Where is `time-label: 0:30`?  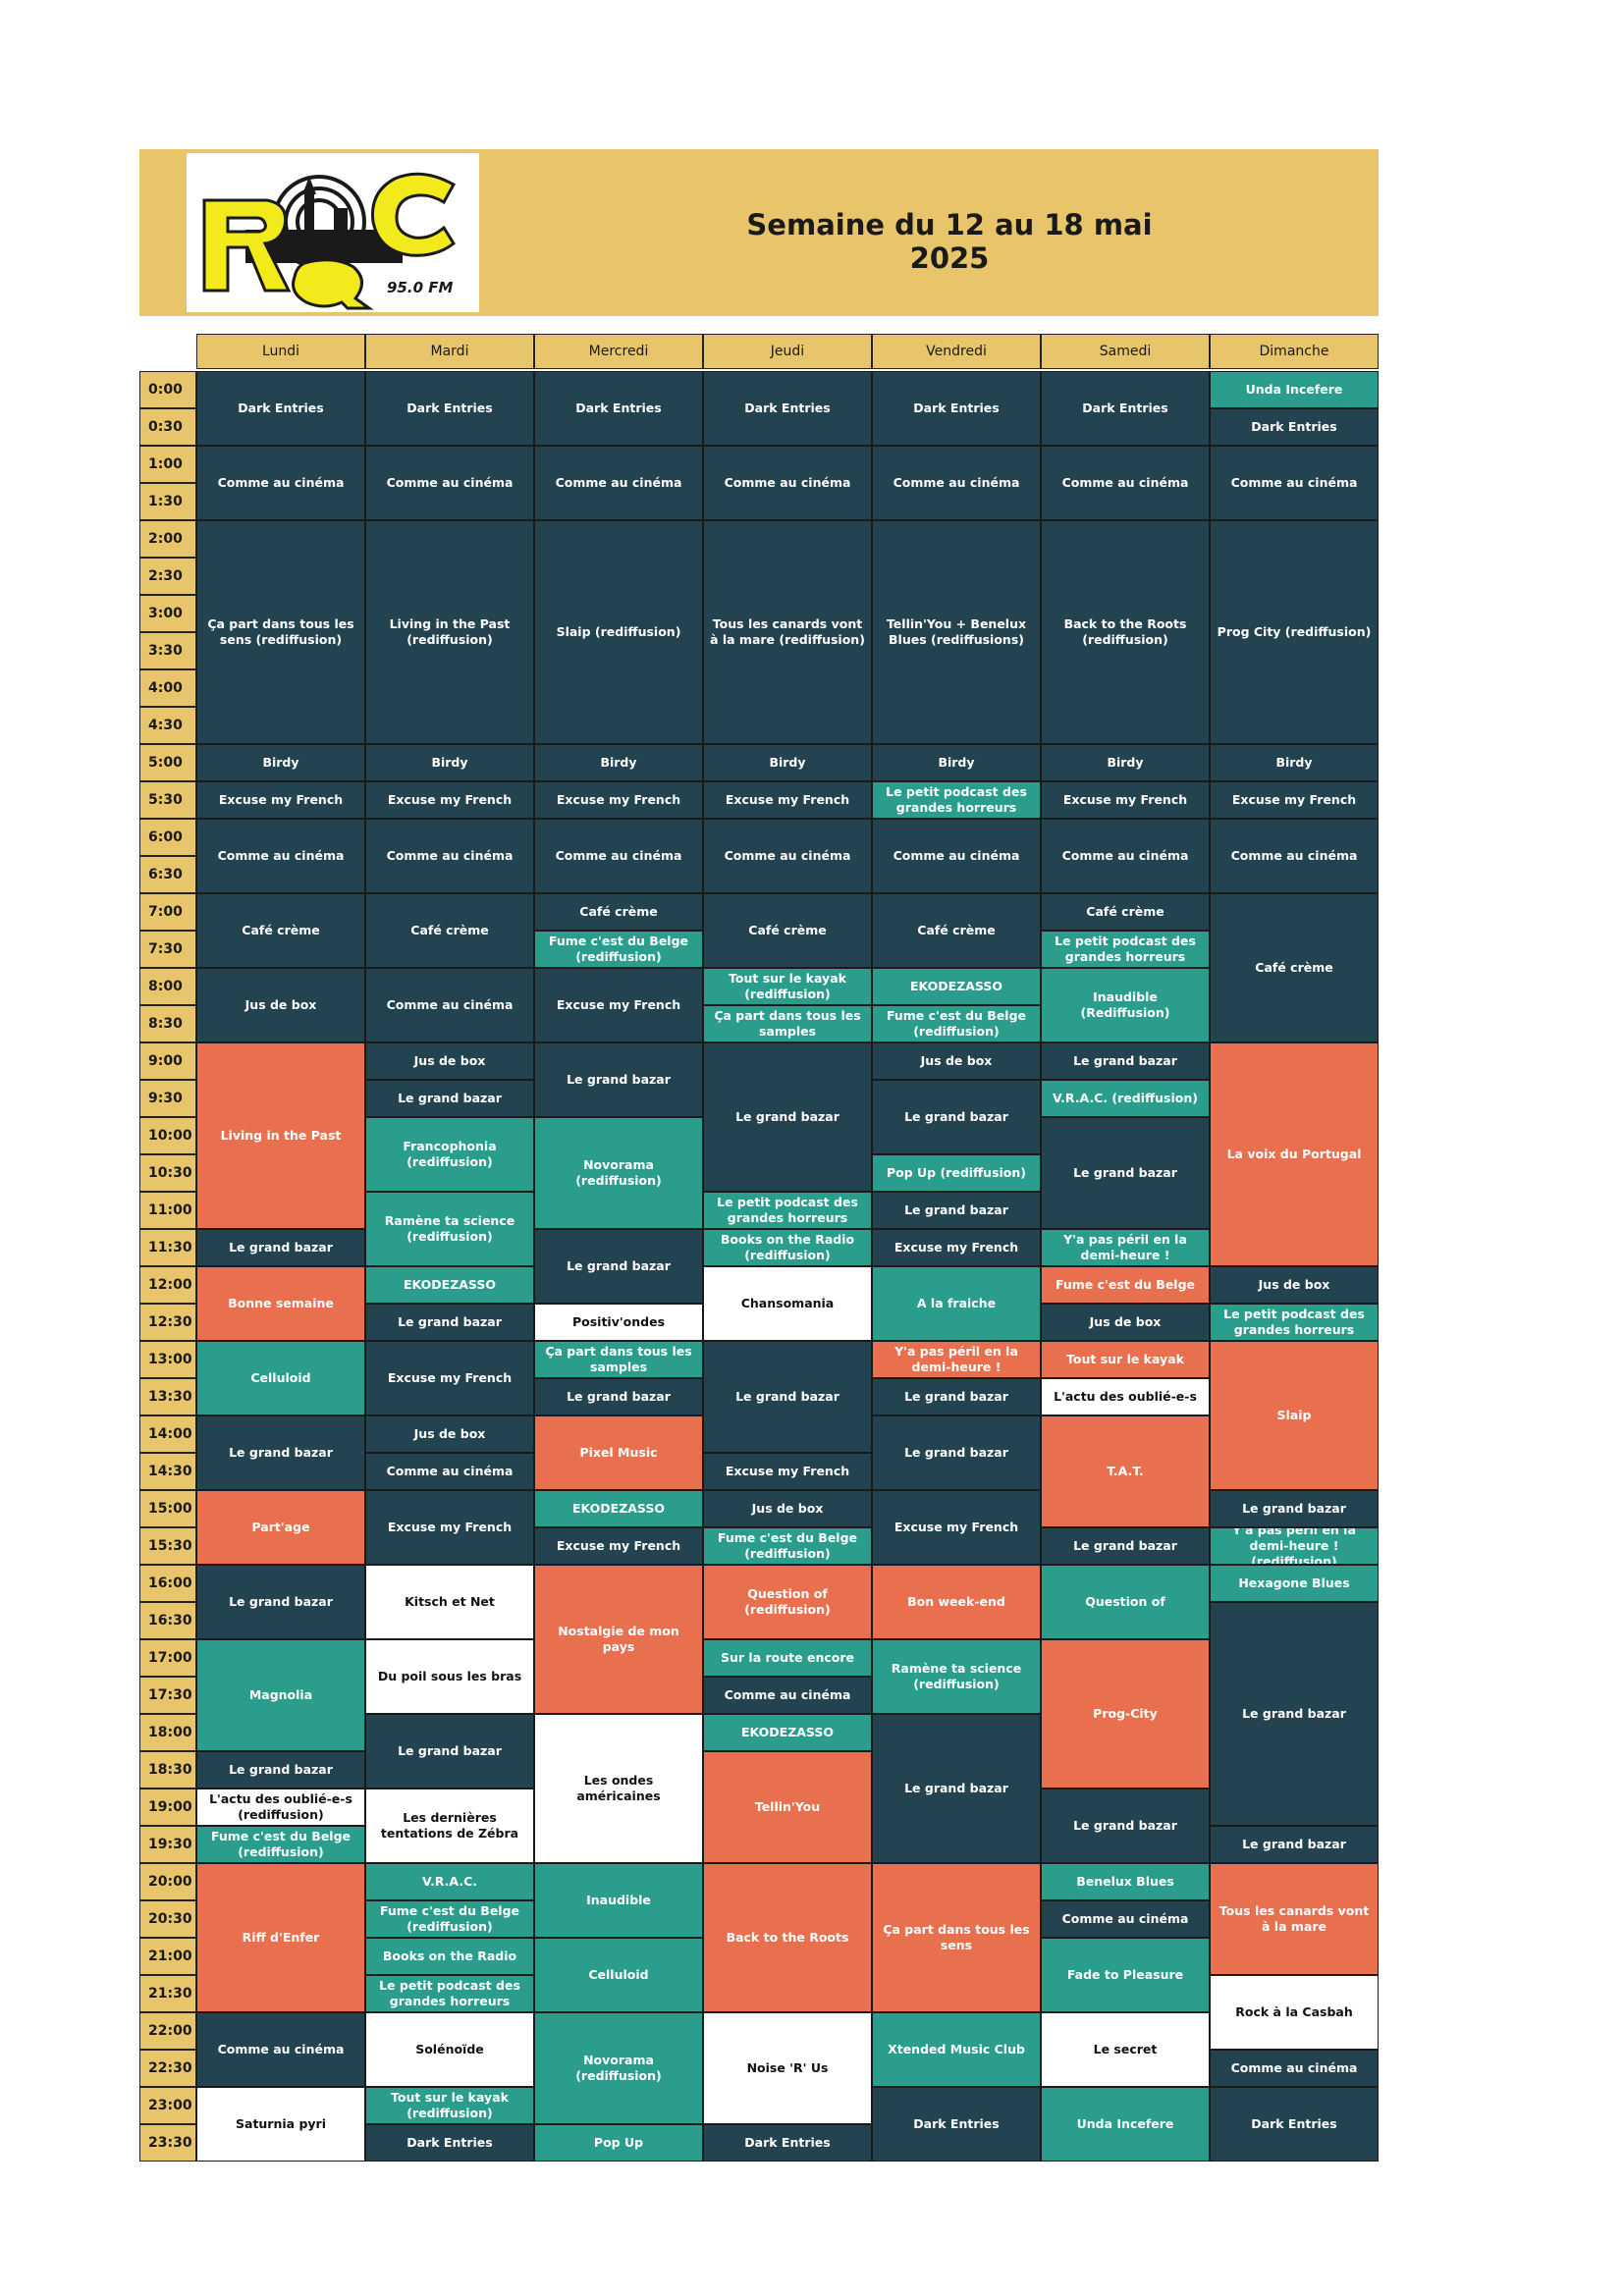
time-label: 0:30 is located at coordinates (167, 427).